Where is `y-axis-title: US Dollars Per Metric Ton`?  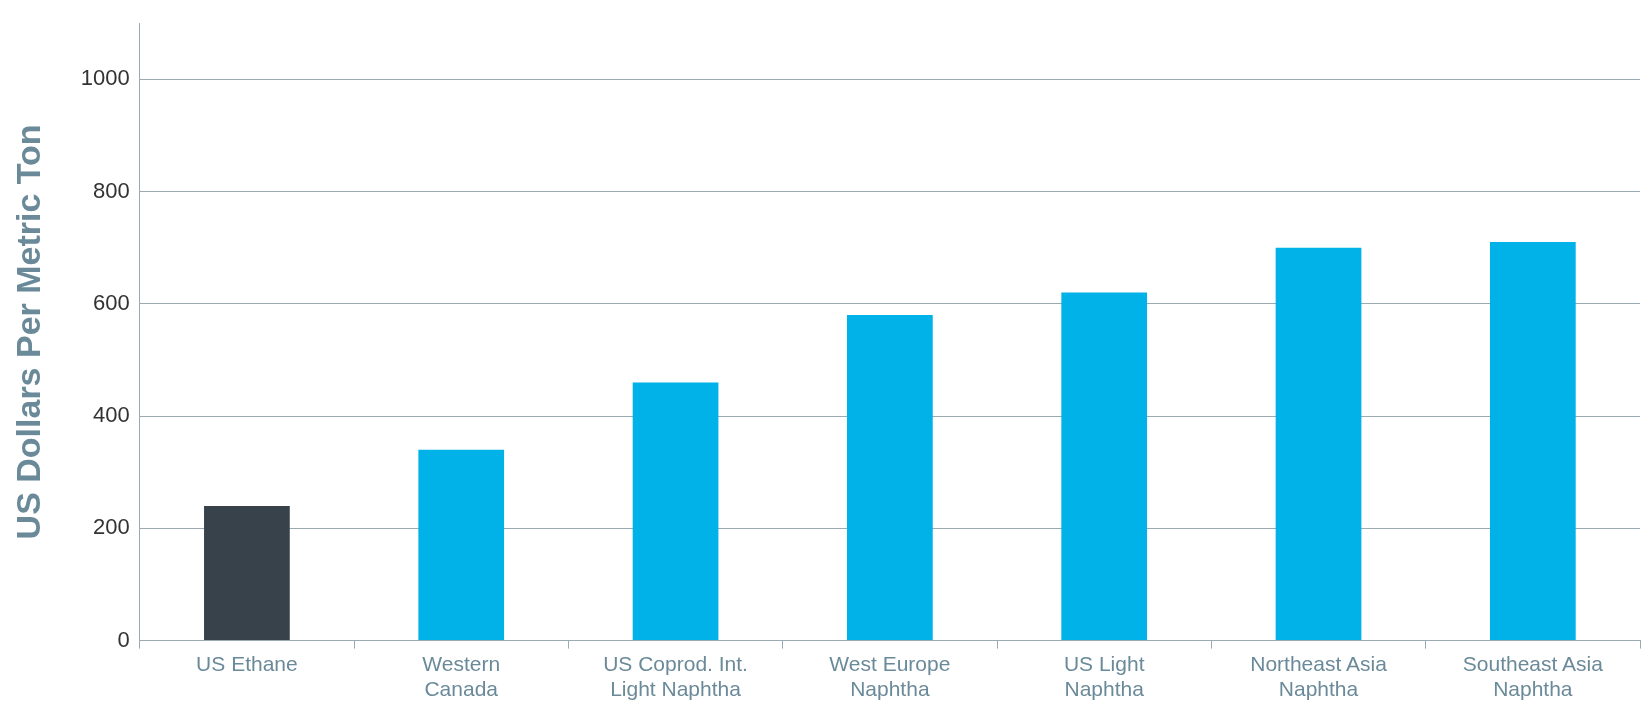
y-axis-title: US Dollars Per Metric Ton is located at coordinates (27, 332).